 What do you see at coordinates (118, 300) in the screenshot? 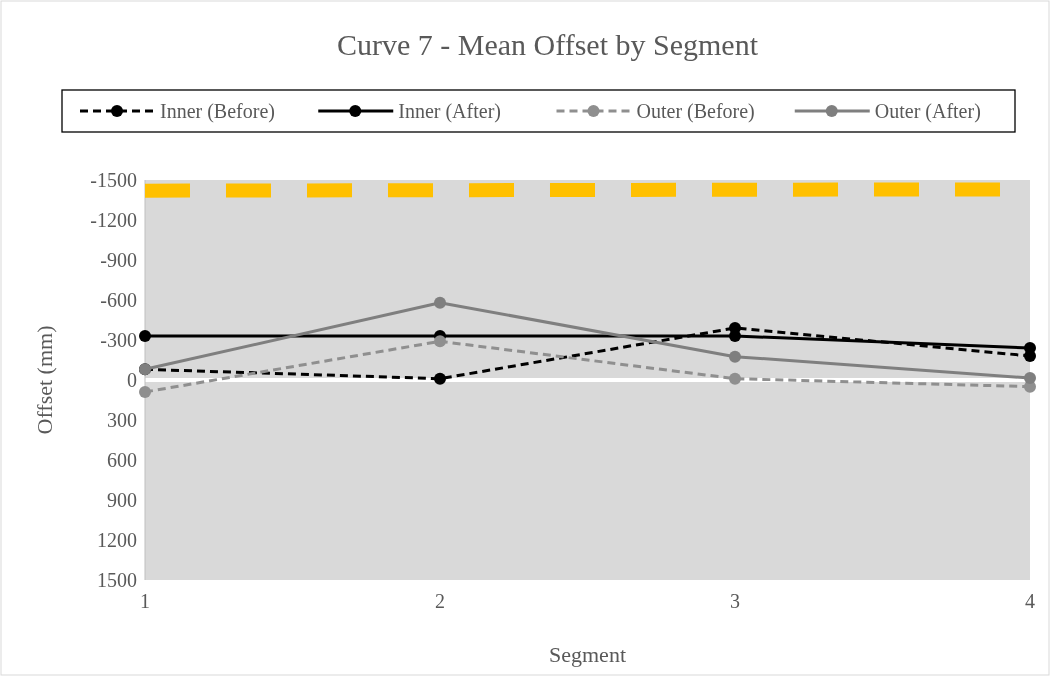
I see `y-tick-label: -600` at bounding box center [118, 300].